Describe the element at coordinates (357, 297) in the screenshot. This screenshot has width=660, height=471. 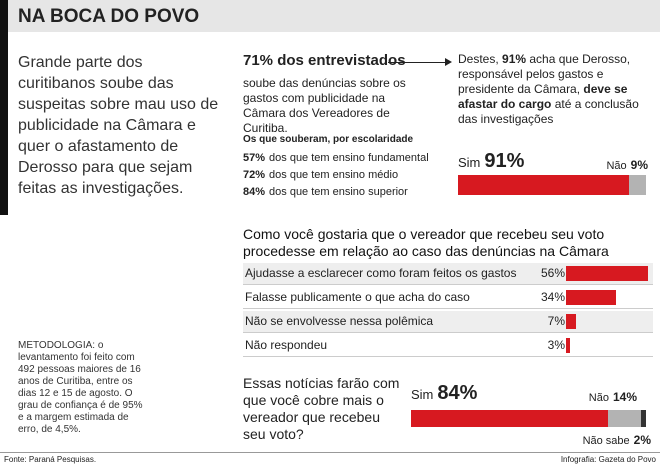
I see `category-label: Falasse publicamente o que acha do caso` at that location.